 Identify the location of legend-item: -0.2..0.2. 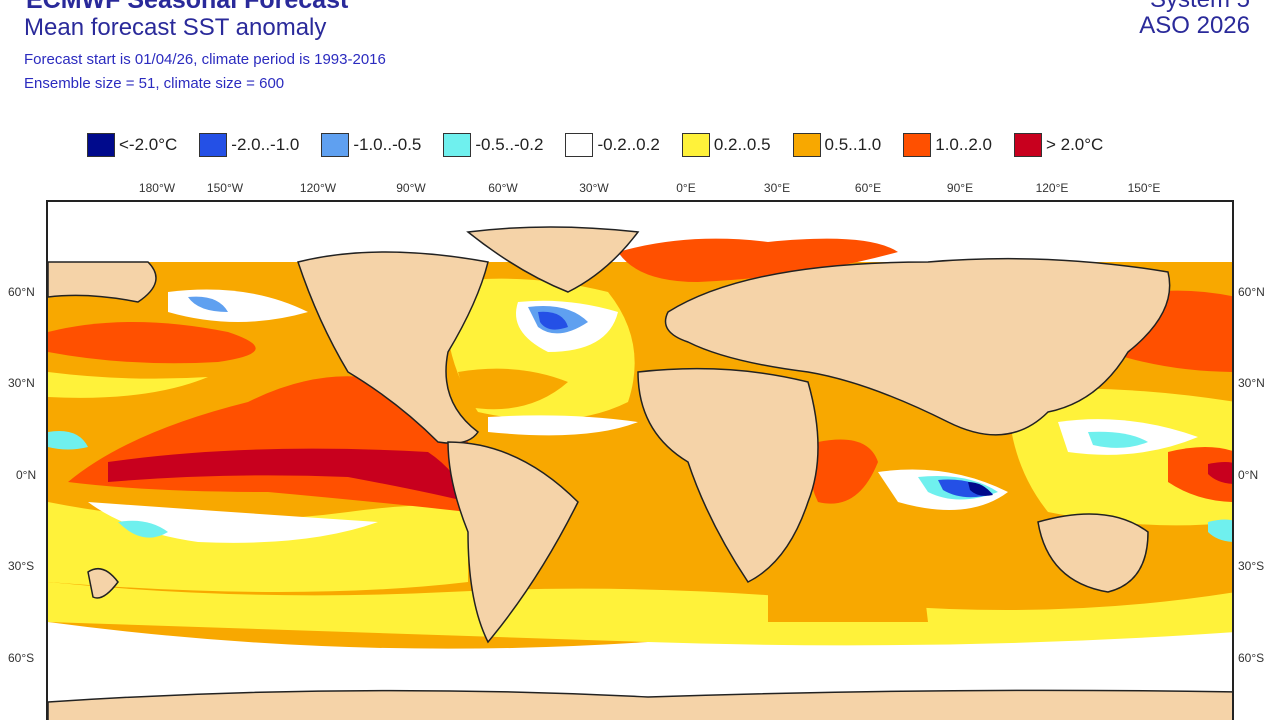
(612, 145).